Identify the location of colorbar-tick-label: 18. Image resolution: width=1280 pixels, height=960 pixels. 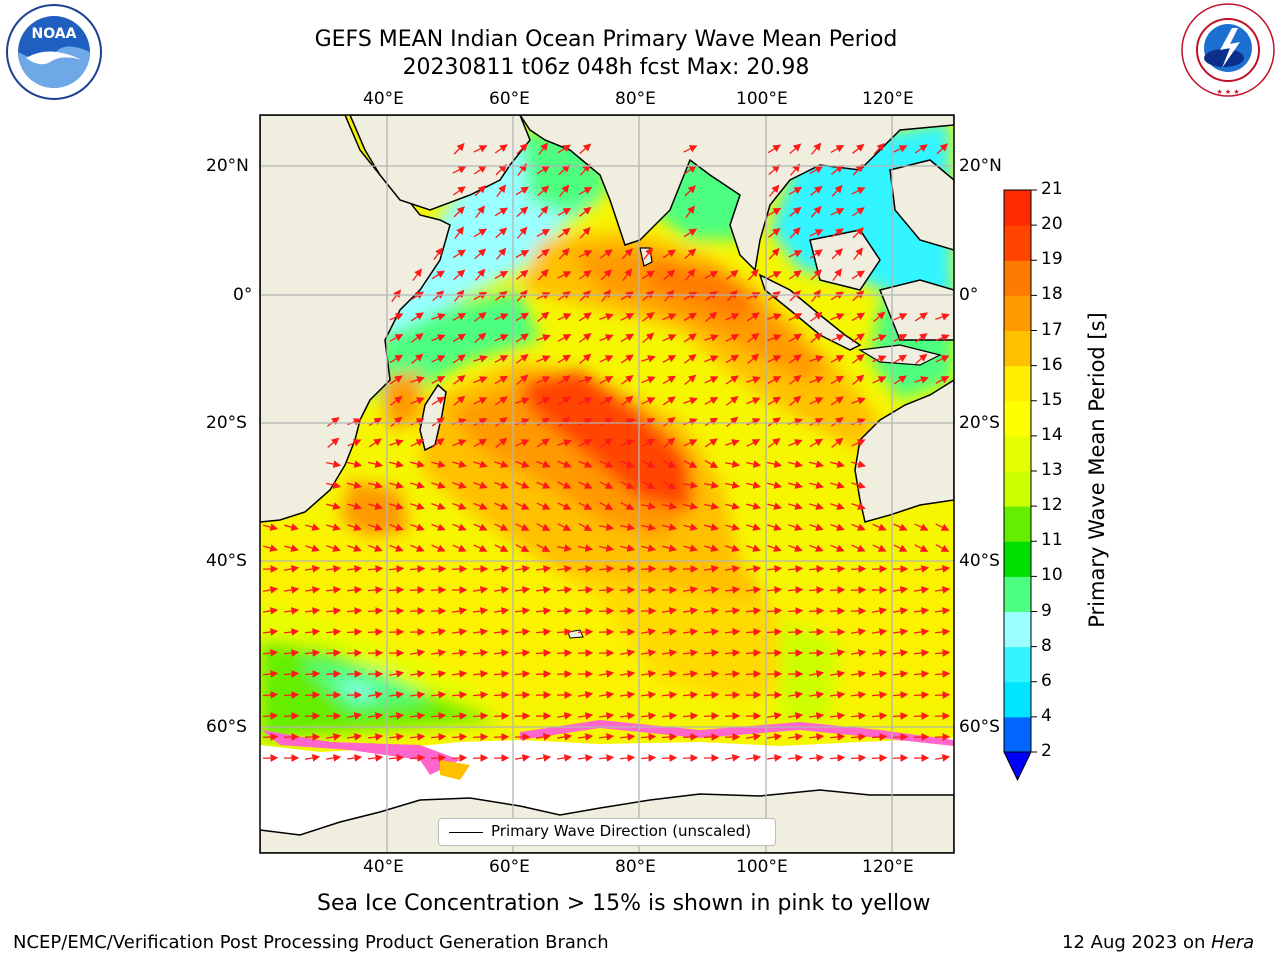
(1052, 294).